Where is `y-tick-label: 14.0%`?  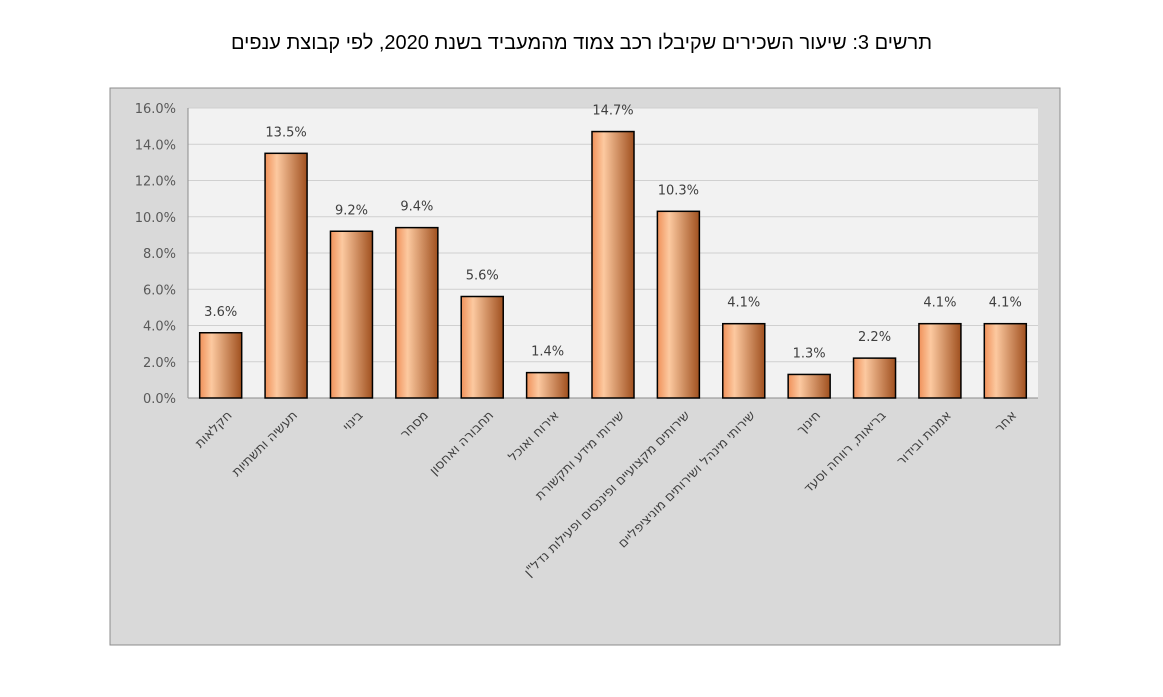
y-tick-label: 14.0% is located at coordinates (155, 145).